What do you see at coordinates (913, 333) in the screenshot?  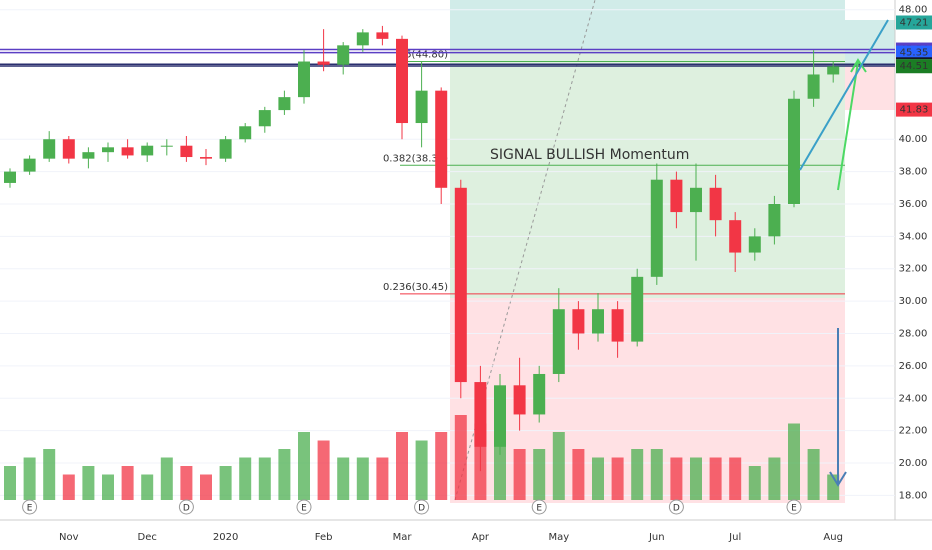 I see `y-tick-label: 28.00` at bounding box center [913, 333].